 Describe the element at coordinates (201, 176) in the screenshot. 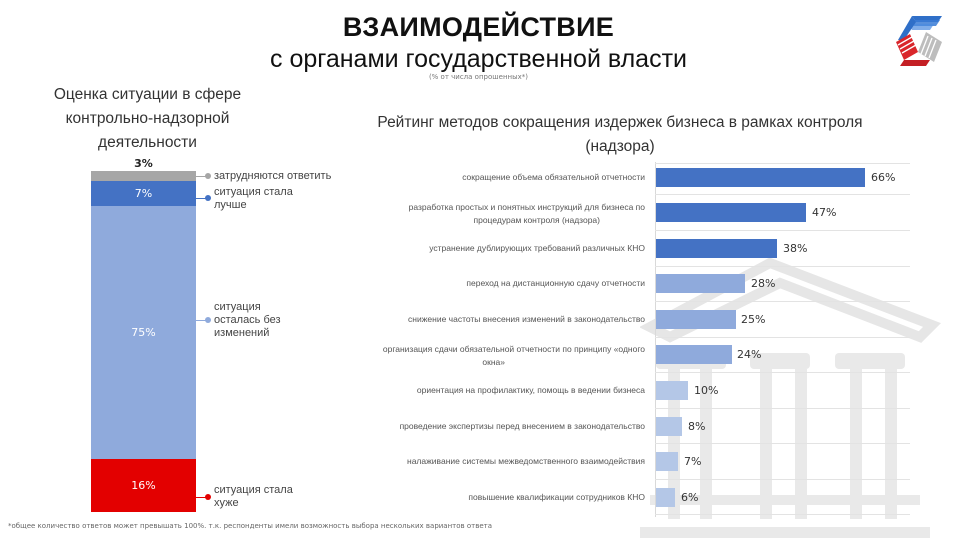

I see `leader-line-undecided` at that location.